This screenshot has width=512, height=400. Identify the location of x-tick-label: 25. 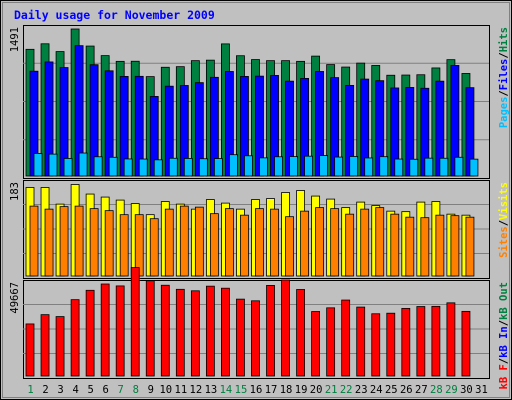
(391, 390).